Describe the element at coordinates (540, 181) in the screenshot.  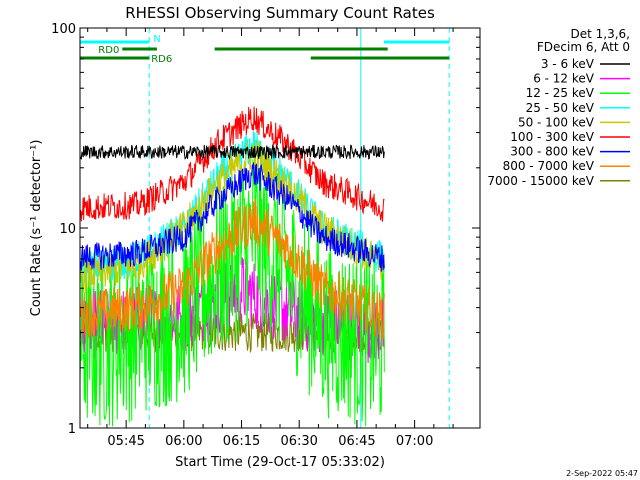
I see `legend-label: 7000 - 15000 keV` at that location.